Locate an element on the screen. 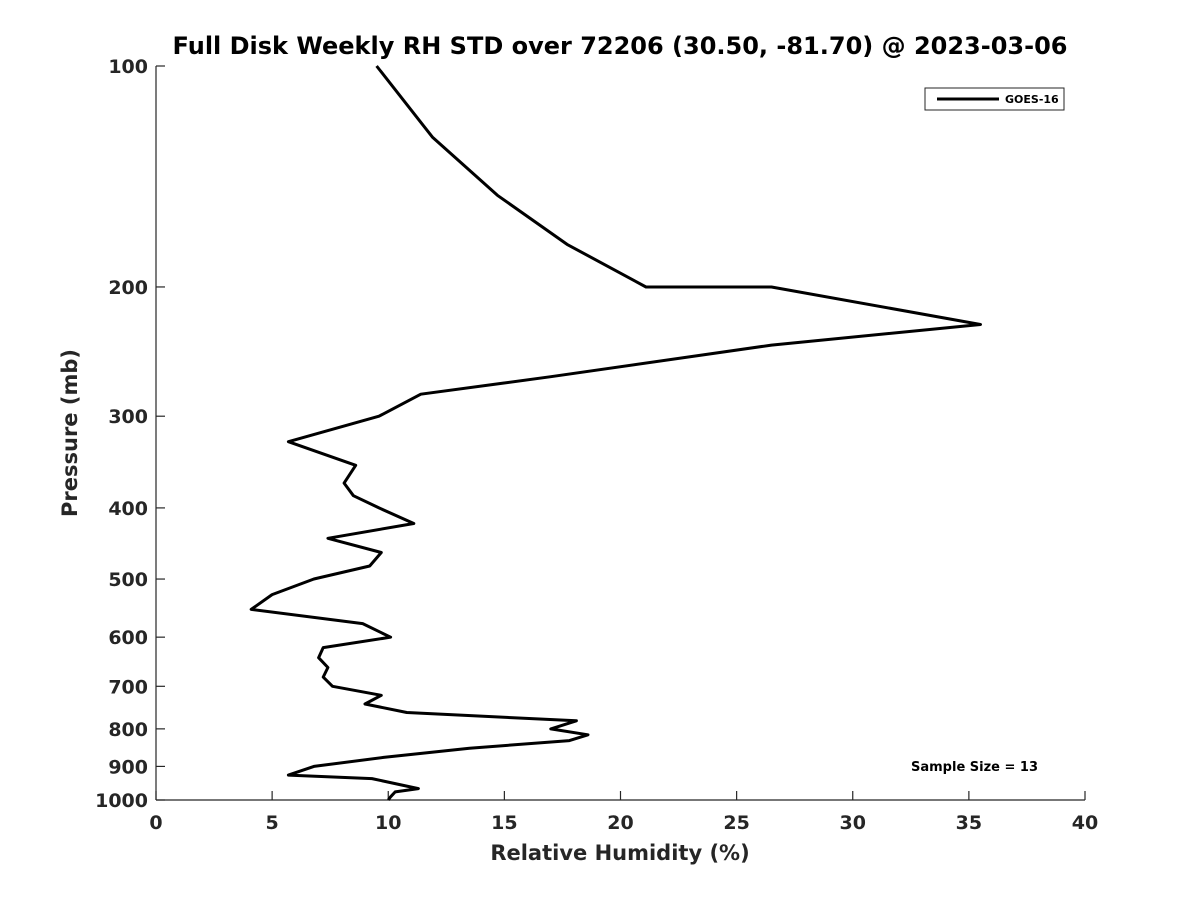 The height and width of the screenshot is (900, 1200). y-tick-label: 300 is located at coordinates (128, 417).